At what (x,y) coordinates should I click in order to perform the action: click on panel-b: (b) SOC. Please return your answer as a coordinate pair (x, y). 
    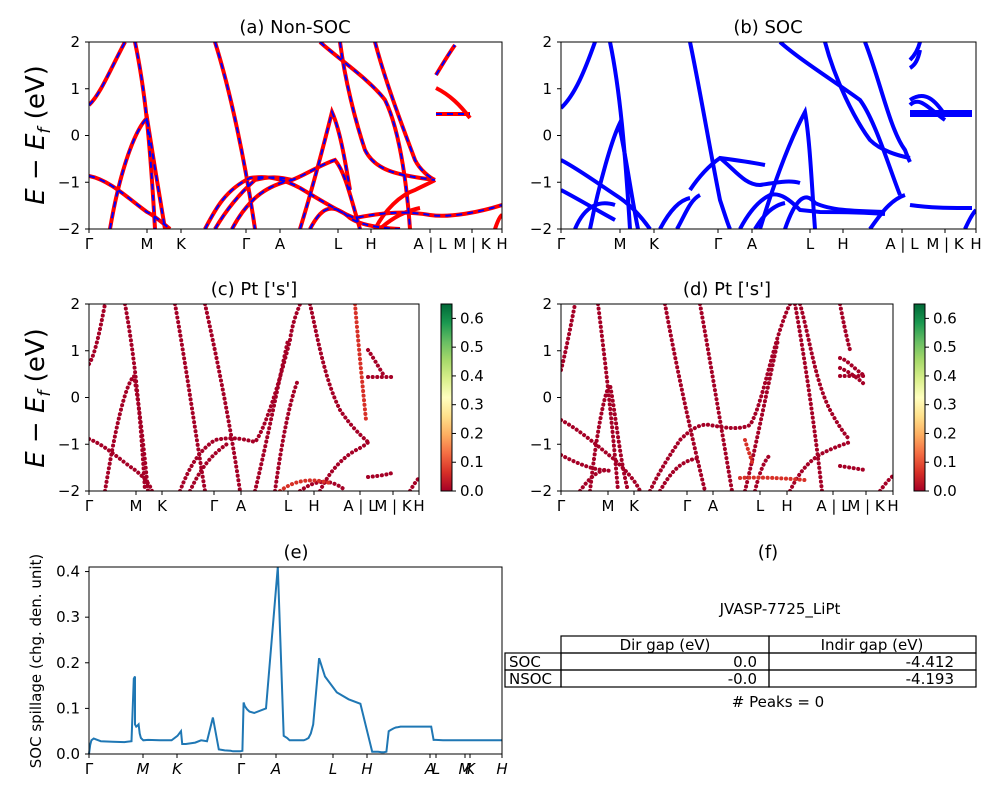
    Looking at the image, I should click on (756, 135).